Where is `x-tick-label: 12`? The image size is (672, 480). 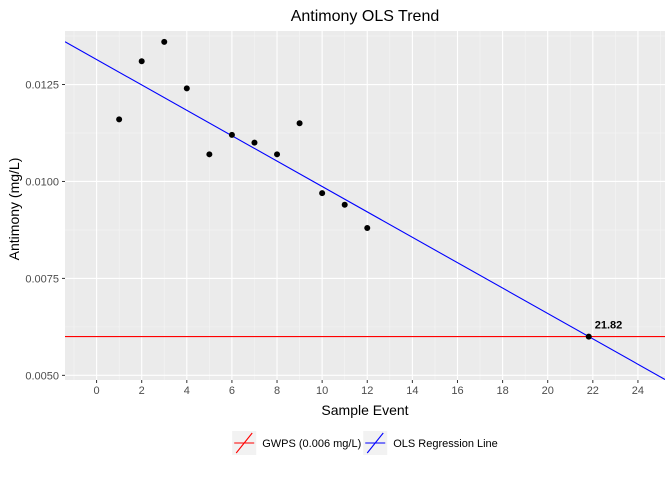 x-tick-label: 12 is located at coordinates (367, 391).